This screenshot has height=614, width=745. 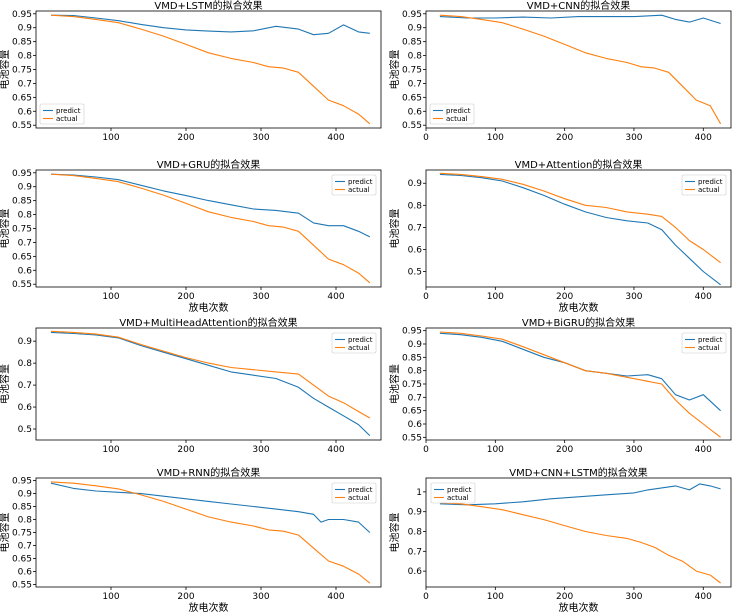 I want to click on chart-title: VMD+LSTM的拟合效果, so click(x=208, y=6).